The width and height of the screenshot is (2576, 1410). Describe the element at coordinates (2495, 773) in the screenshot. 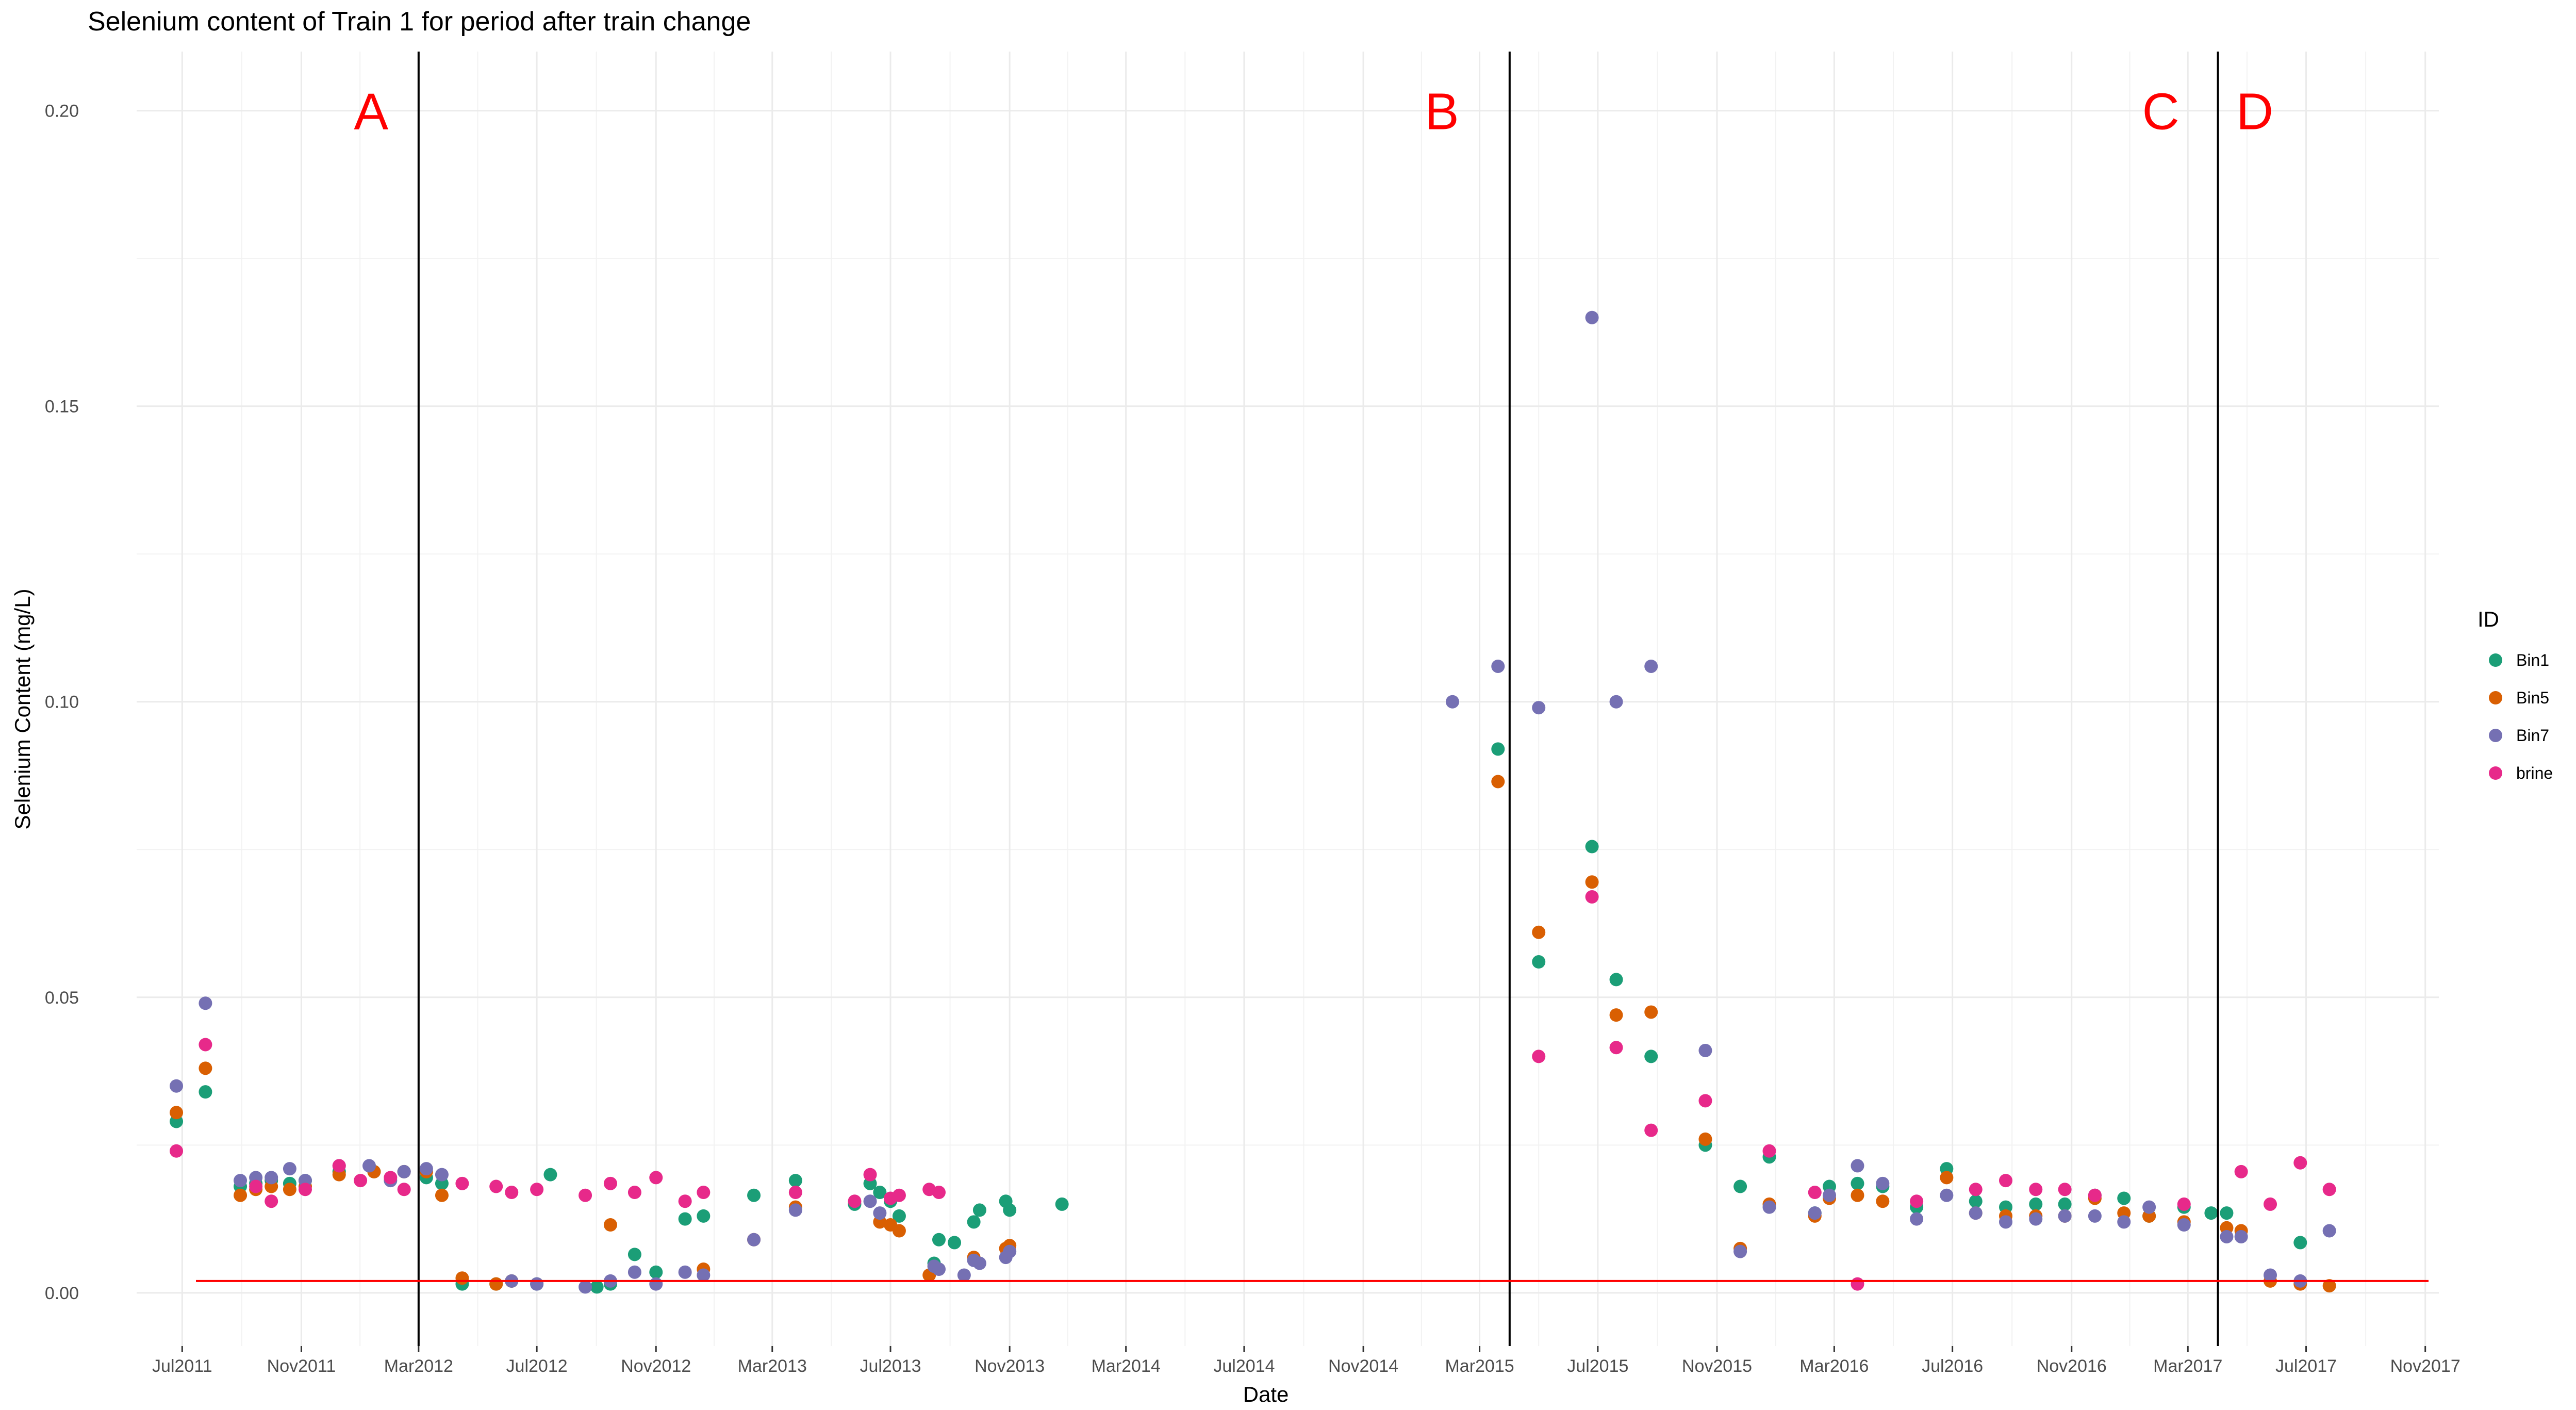

I see `legend-key-brine` at that location.